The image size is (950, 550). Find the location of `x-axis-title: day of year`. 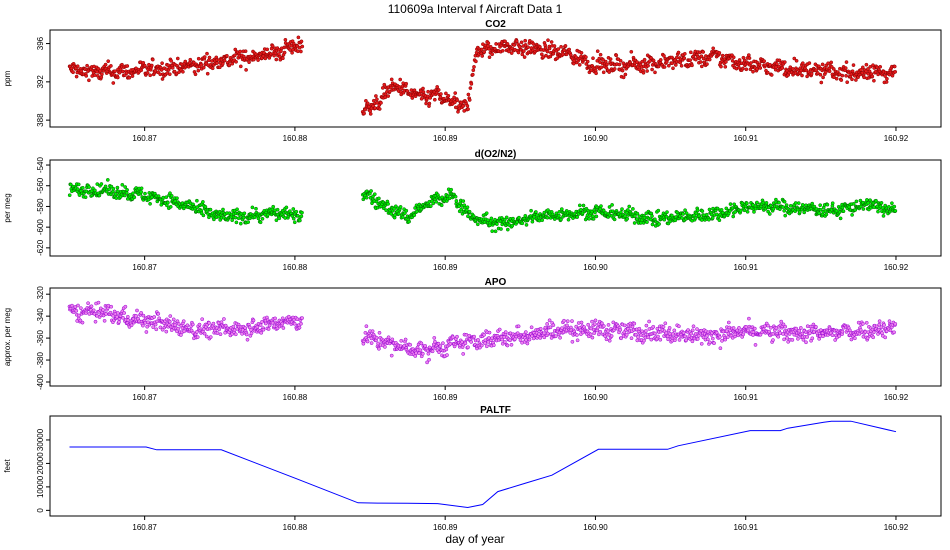

x-axis-title: day of year is located at coordinates (474, 539).